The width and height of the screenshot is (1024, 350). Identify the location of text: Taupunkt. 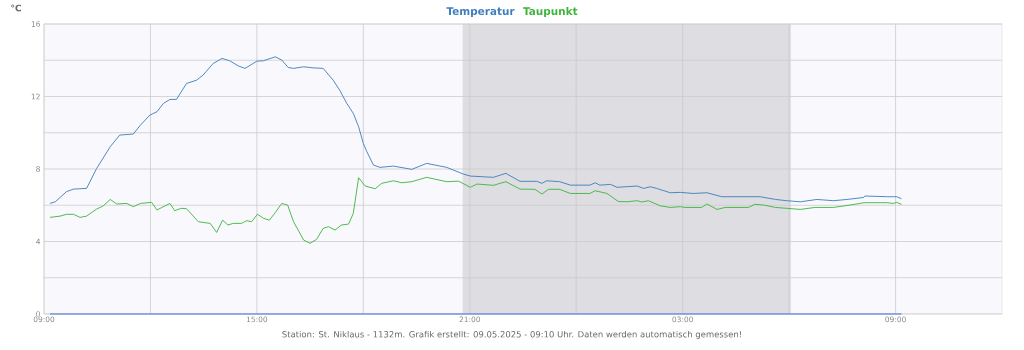
(550, 12).